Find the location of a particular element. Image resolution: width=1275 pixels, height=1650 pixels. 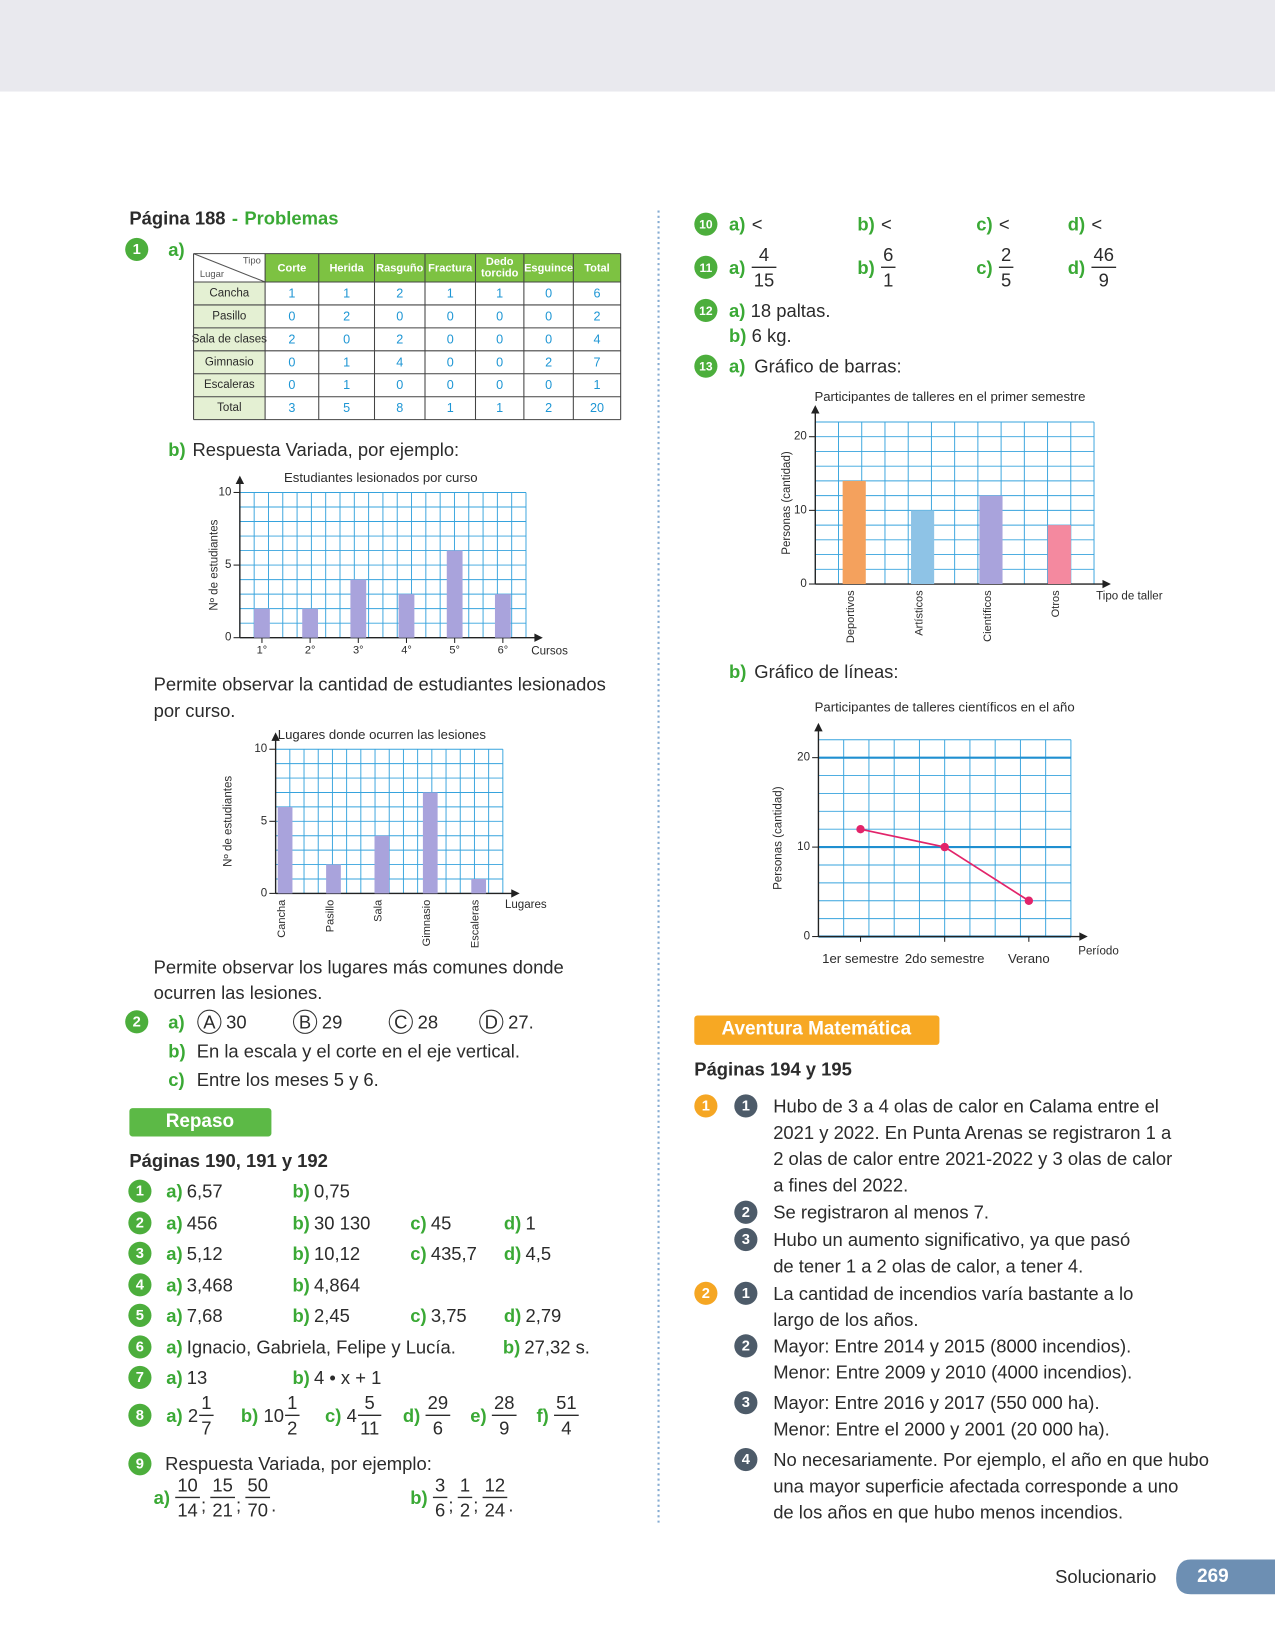

x-tick-label: Otros is located at coordinates (1056, 603).